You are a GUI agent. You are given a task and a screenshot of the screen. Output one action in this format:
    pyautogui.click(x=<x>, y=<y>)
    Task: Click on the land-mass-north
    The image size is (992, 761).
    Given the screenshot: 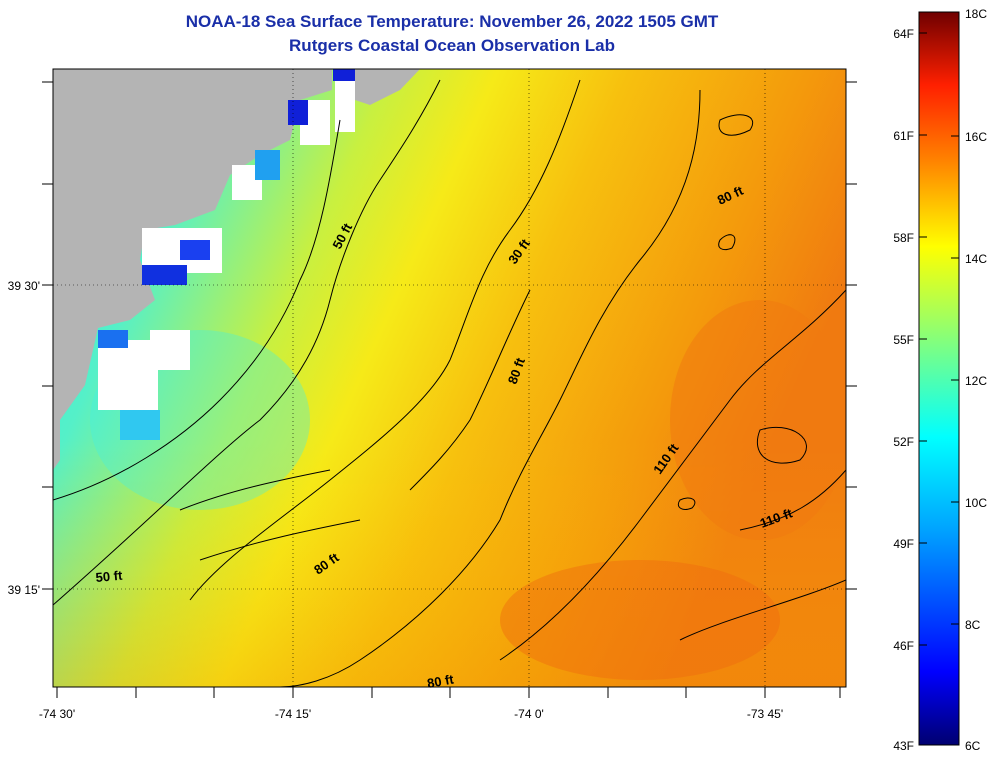 What is the action you would take?
    pyautogui.click(x=387, y=87)
    